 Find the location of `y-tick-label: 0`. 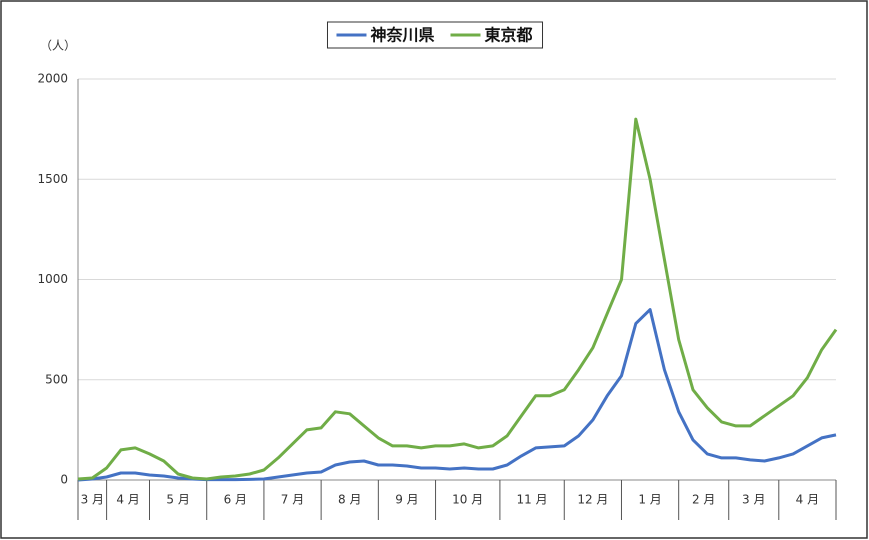

y-tick-label: 0 is located at coordinates (64, 480).